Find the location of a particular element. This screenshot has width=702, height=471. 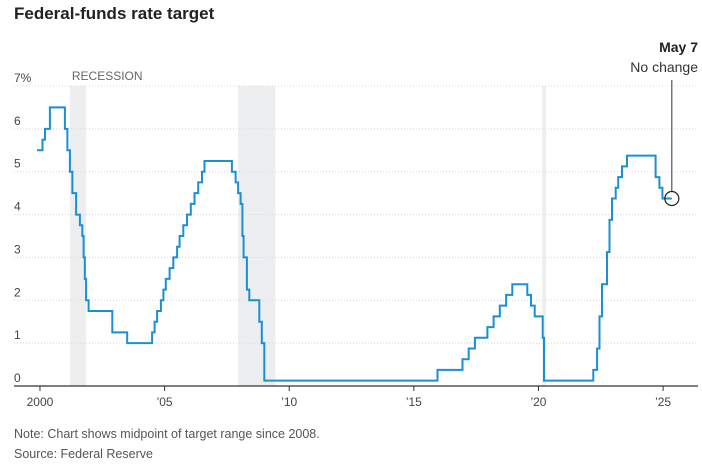

x-tick-label: ’25 is located at coordinates (663, 402).